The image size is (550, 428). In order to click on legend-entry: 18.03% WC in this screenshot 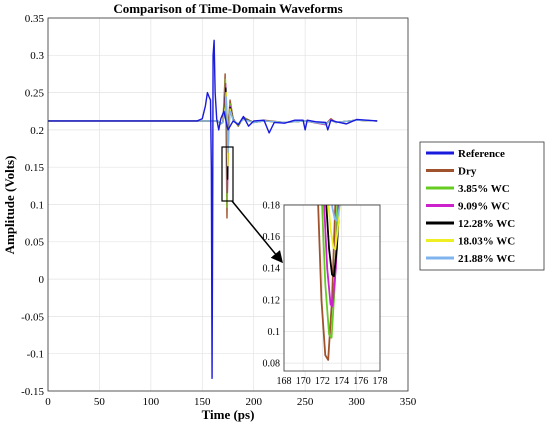, I will do `click(486, 242)`.